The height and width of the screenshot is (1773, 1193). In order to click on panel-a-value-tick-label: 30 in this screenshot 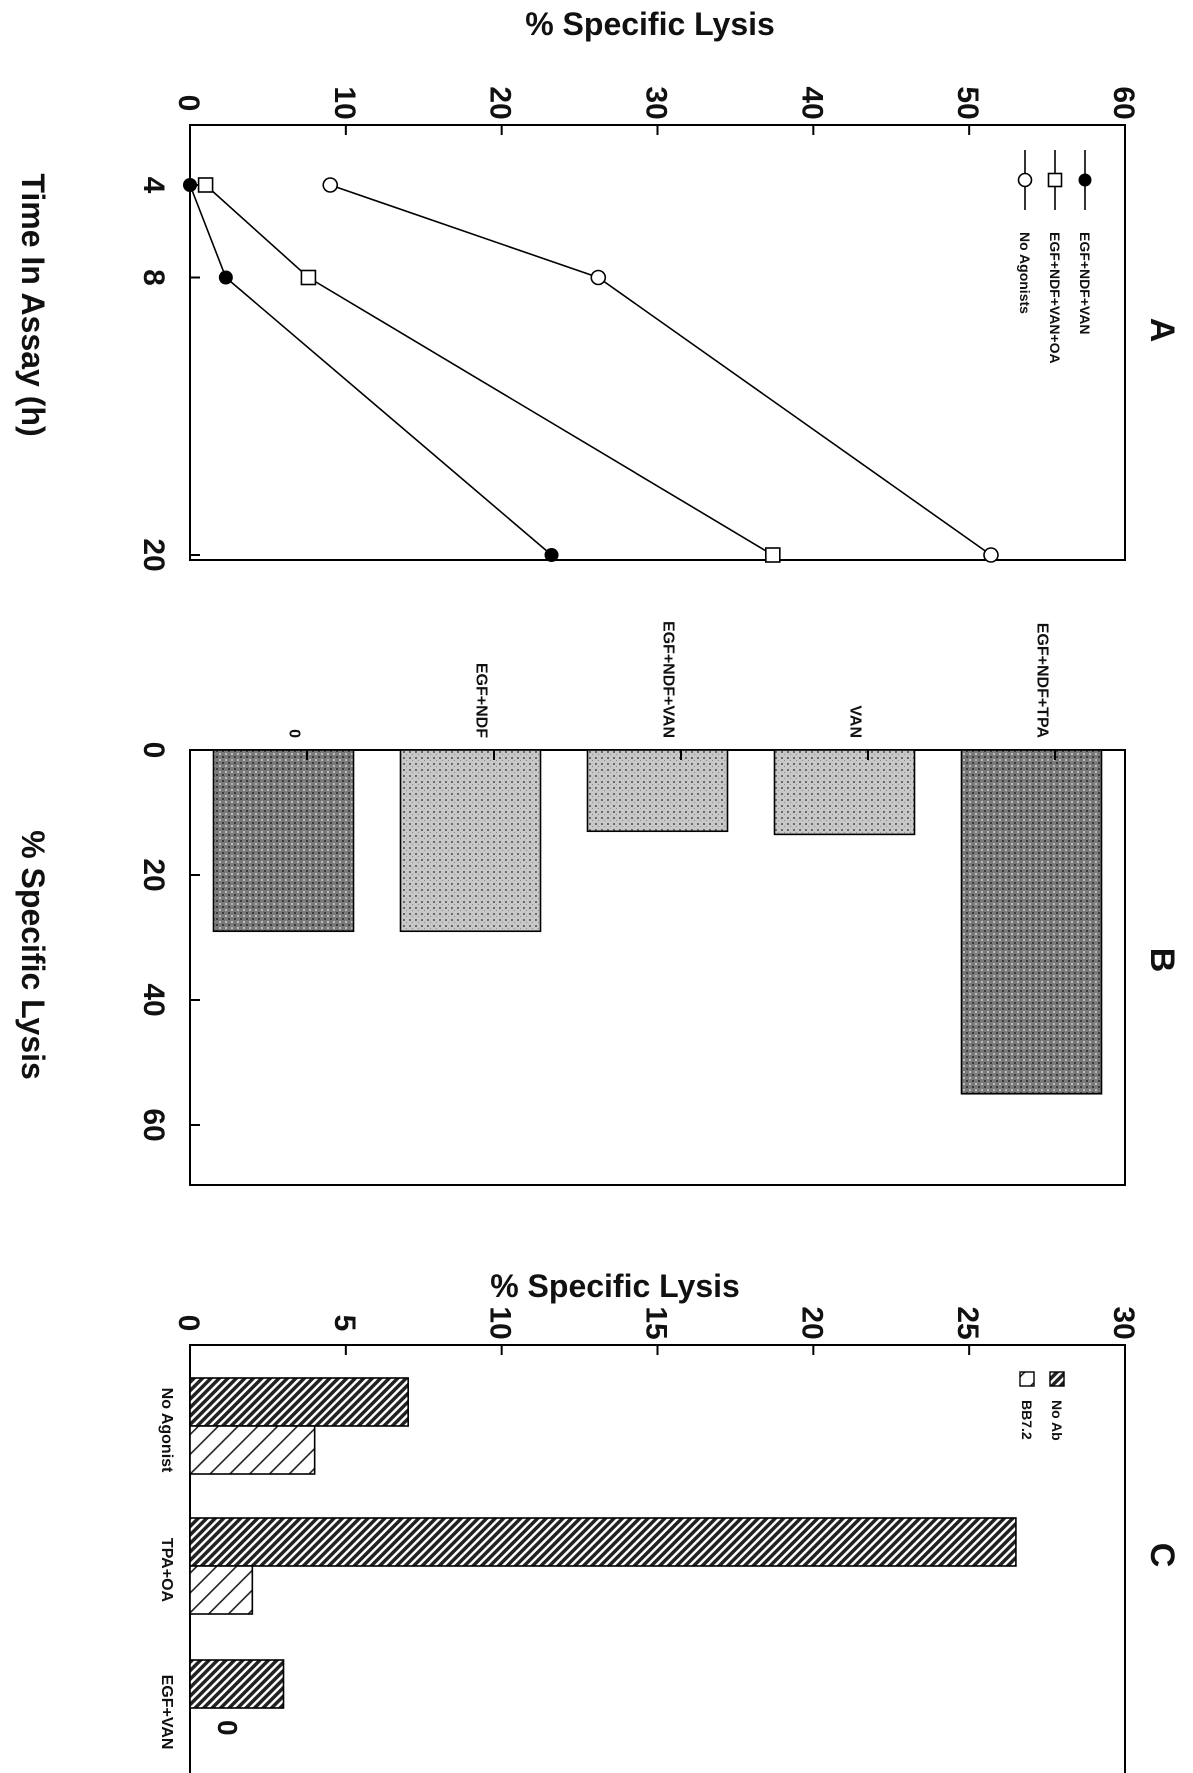, I will do `click(656, 102)`.